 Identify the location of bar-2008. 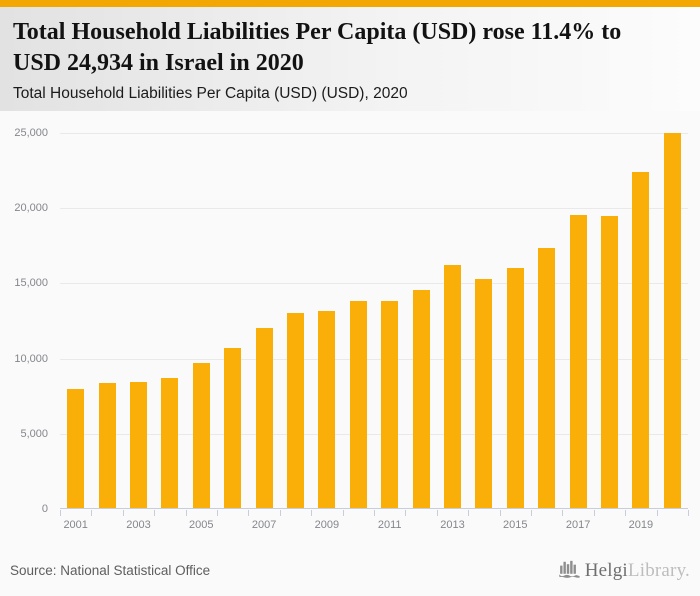
(295, 410).